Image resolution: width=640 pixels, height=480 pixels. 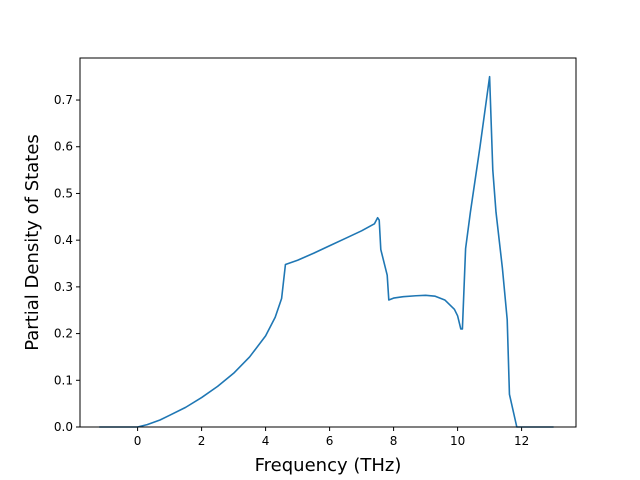 I want to click on y-tick-label: 0.6, so click(x=63, y=147).